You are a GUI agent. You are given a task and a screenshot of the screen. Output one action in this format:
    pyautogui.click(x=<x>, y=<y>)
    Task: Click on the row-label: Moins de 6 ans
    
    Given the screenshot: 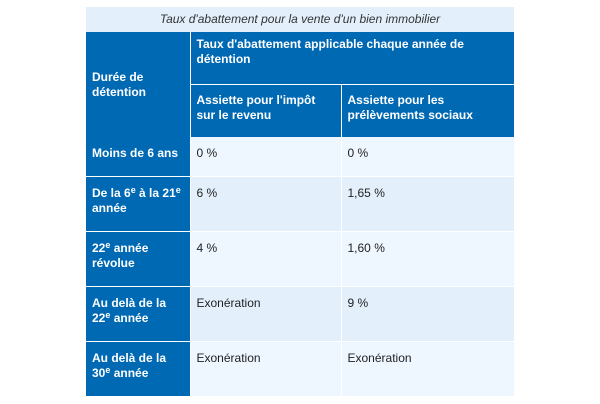 What is the action you would take?
    pyautogui.click(x=138, y=157)
    